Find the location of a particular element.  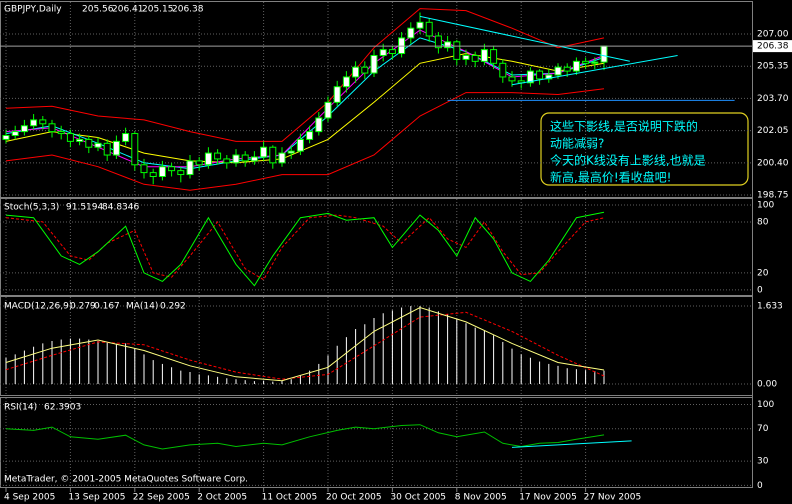

indicator-label: Stoch(5,3,3) is located at coordinates (31, 208).